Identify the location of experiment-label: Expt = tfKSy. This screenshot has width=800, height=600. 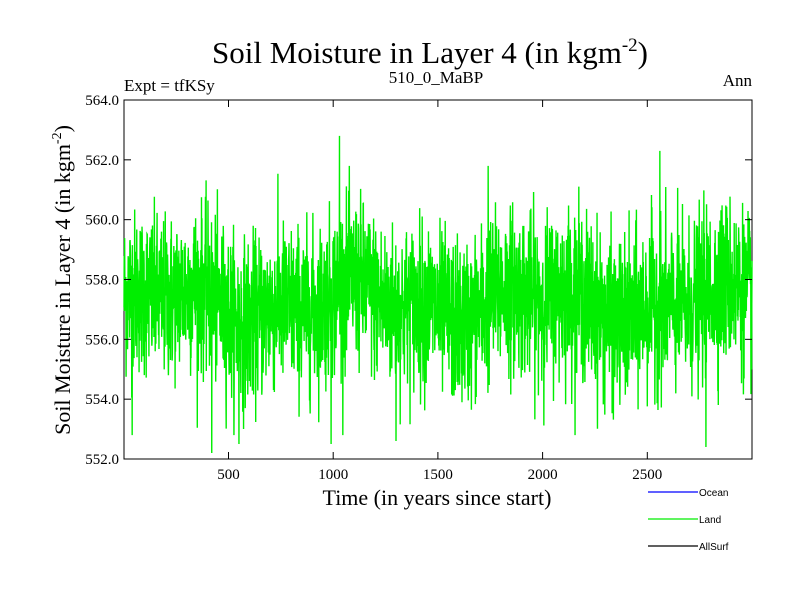
(169, 85).